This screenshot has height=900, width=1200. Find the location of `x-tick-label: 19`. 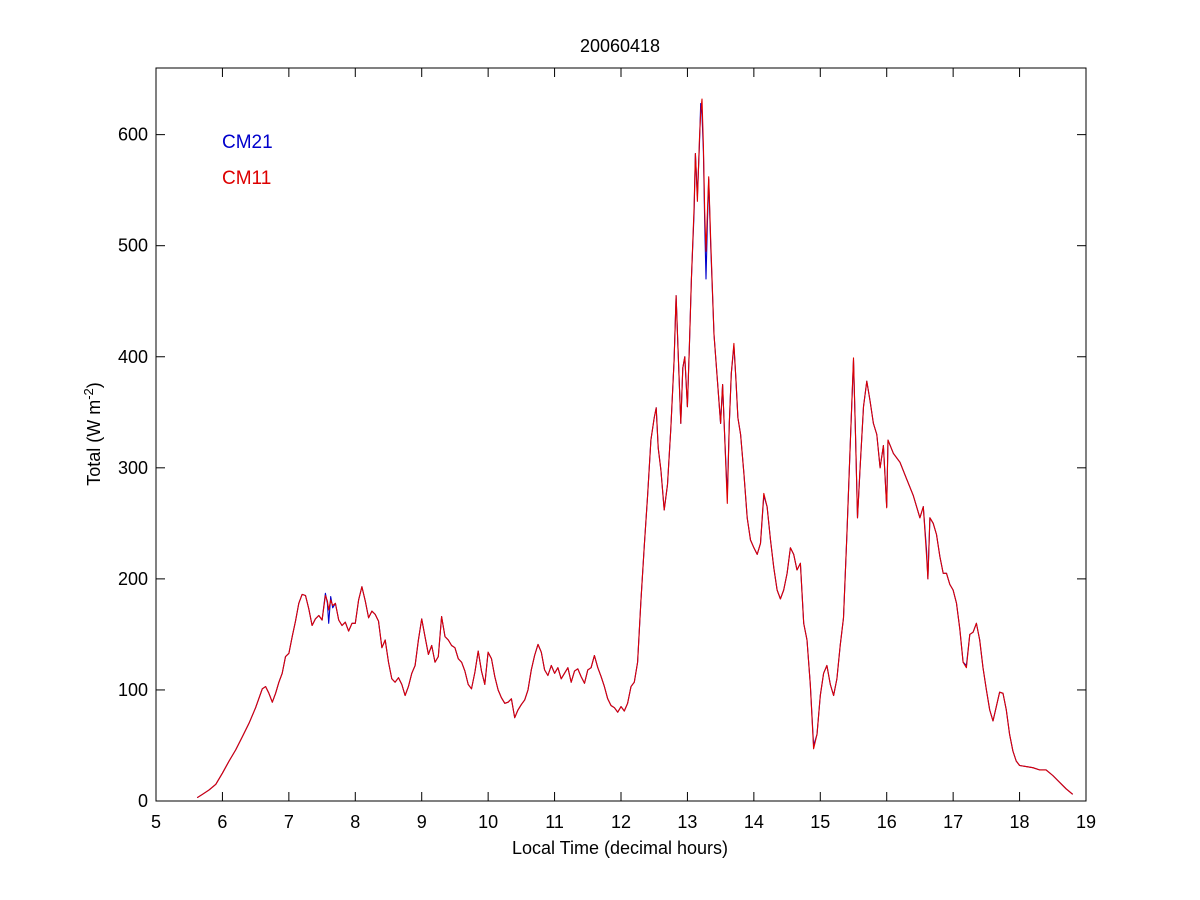

x-tick-label: 19 is located at coordinates (1086, 822).